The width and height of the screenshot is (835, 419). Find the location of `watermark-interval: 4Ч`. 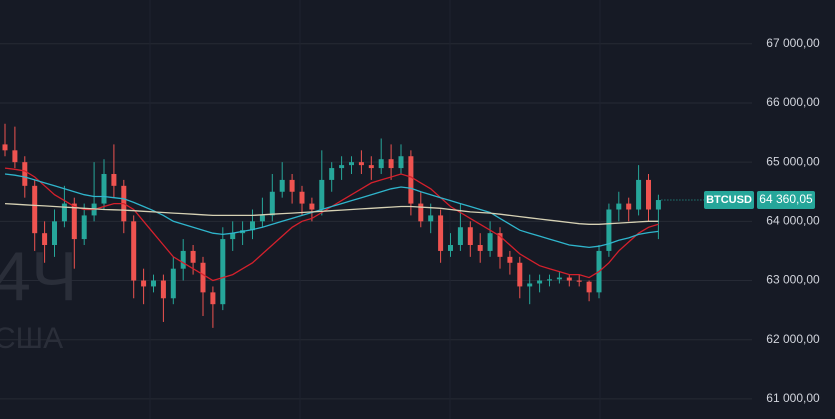

watermark-interval: 4Ч is located at coordinates (39, 276).